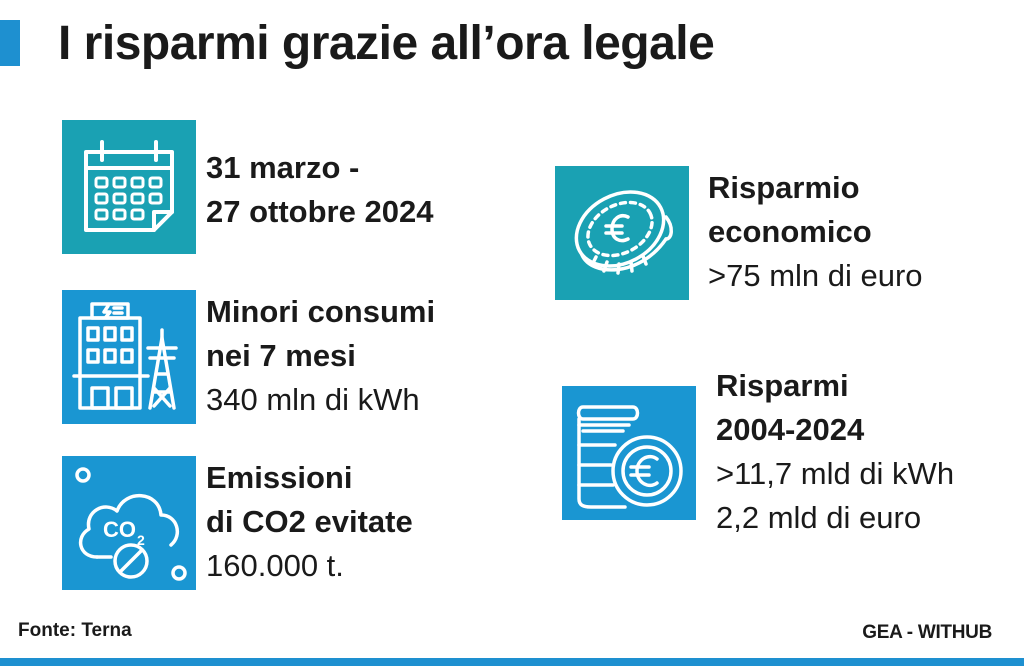  Describe the element at coordinates (313, 399) in the screenshot. I see `item-consumption-value: 340 mln di kWh` at that location.